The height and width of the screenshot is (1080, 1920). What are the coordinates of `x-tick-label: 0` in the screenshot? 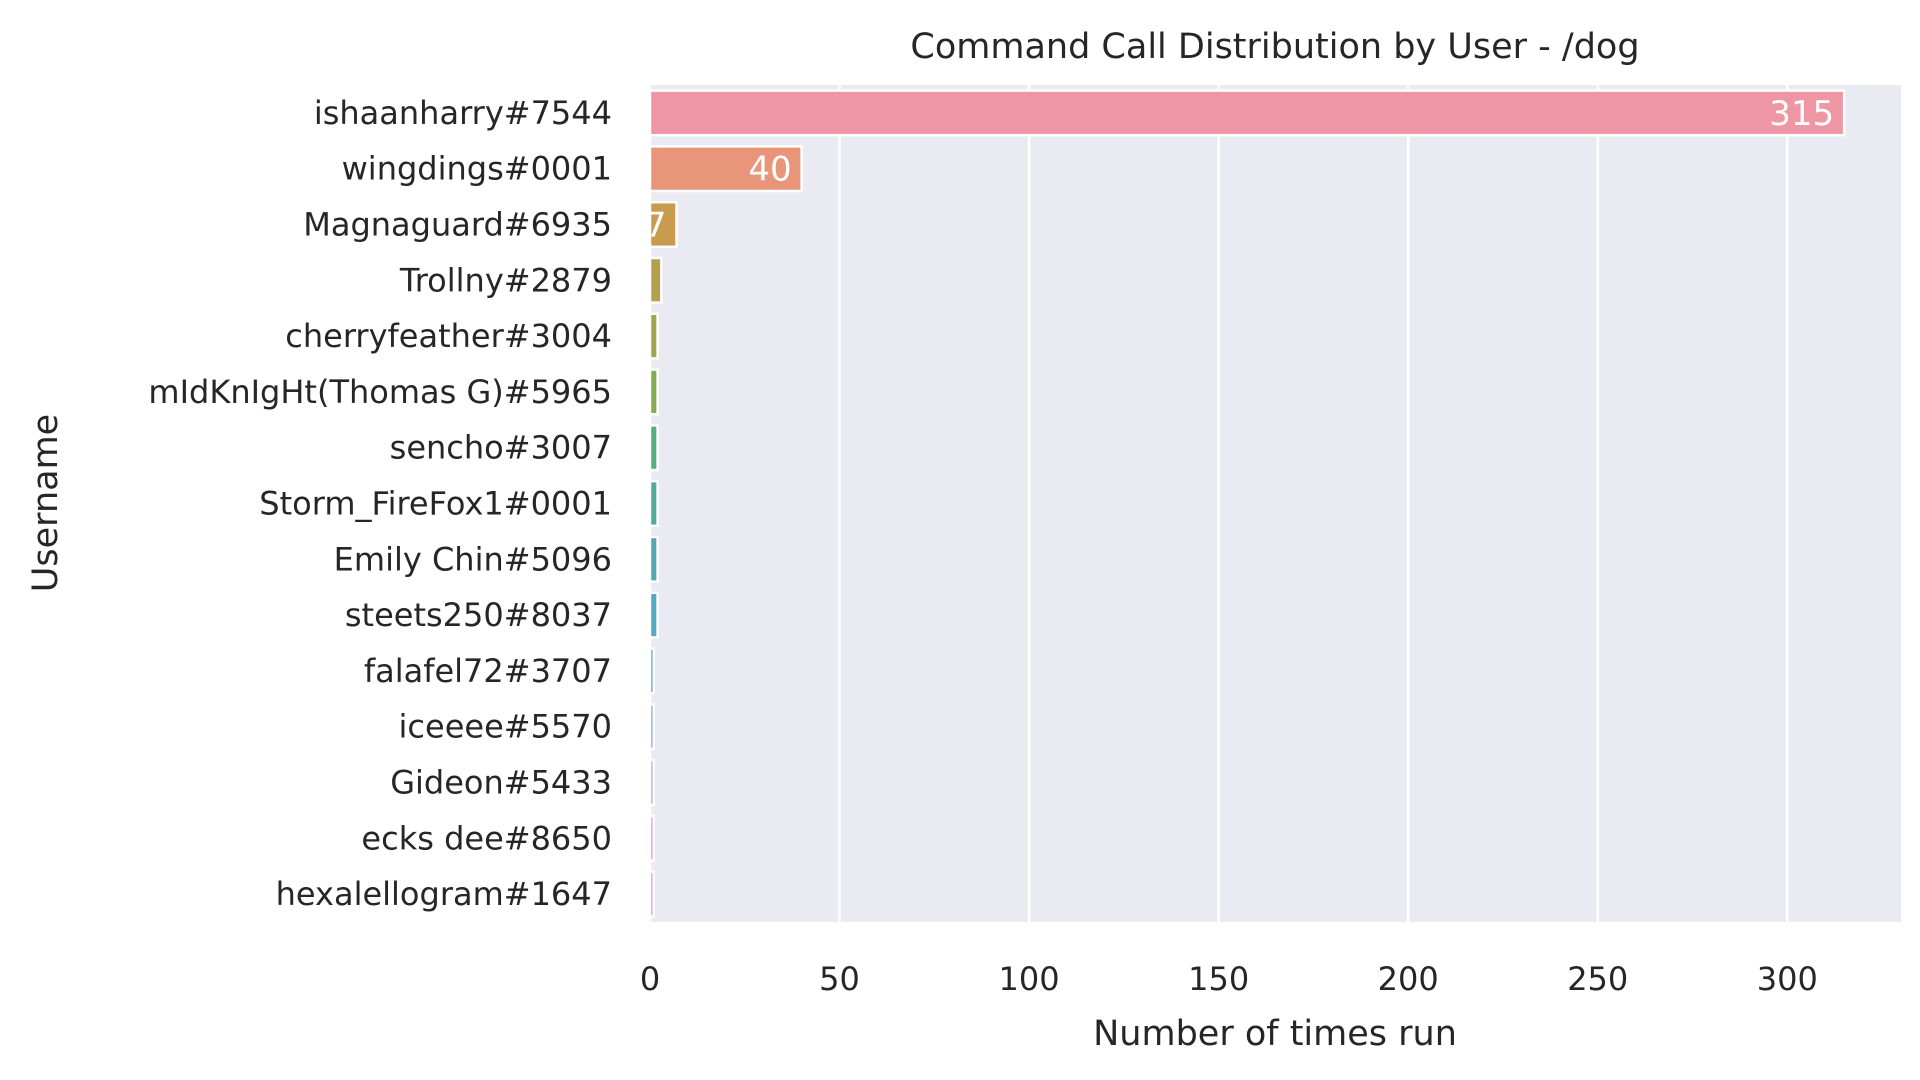 It's located at (650, 979).